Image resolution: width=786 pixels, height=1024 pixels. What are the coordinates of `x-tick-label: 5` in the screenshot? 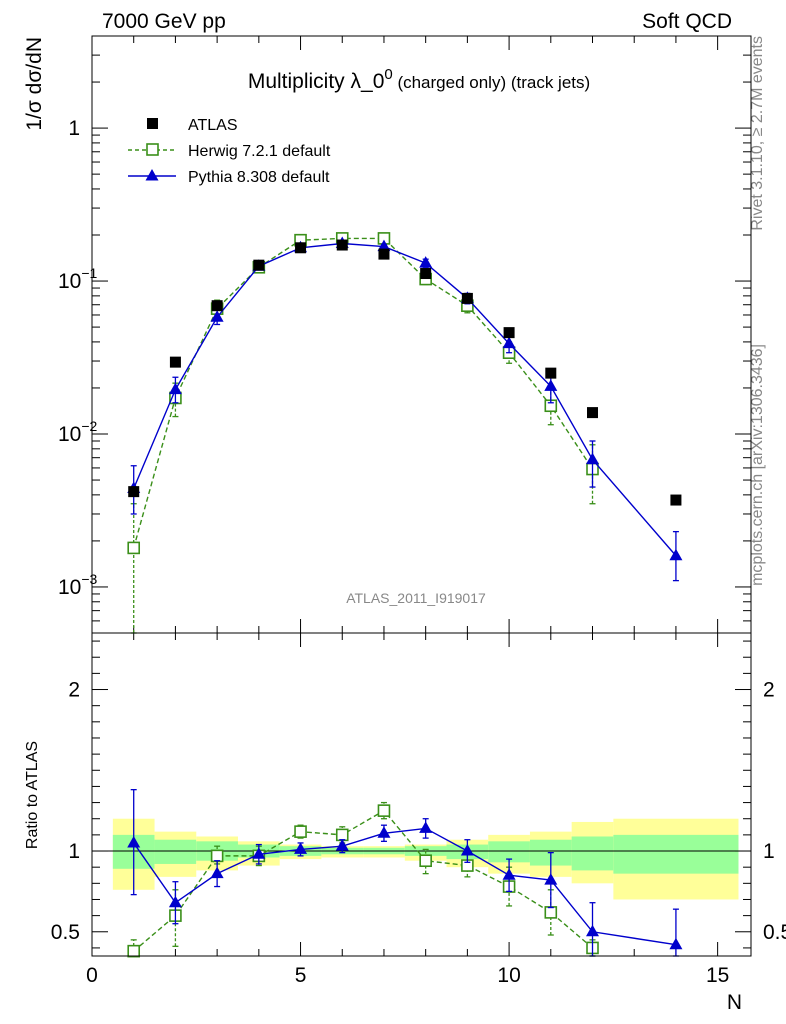 It's located at (301, 975).